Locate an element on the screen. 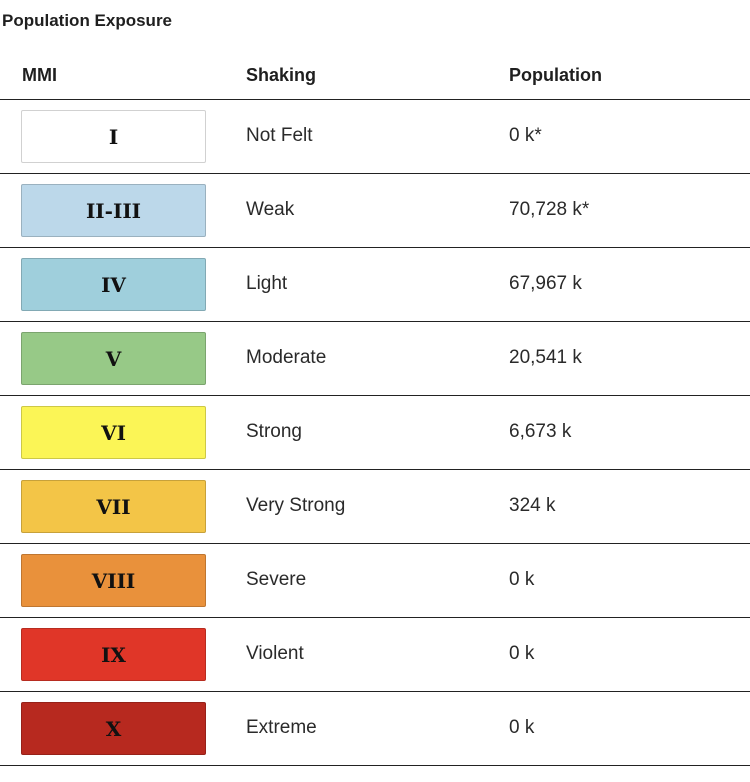 This screenshot has height=782, width=750. mmi-swatch: VI is located at coordinates (113, 432).